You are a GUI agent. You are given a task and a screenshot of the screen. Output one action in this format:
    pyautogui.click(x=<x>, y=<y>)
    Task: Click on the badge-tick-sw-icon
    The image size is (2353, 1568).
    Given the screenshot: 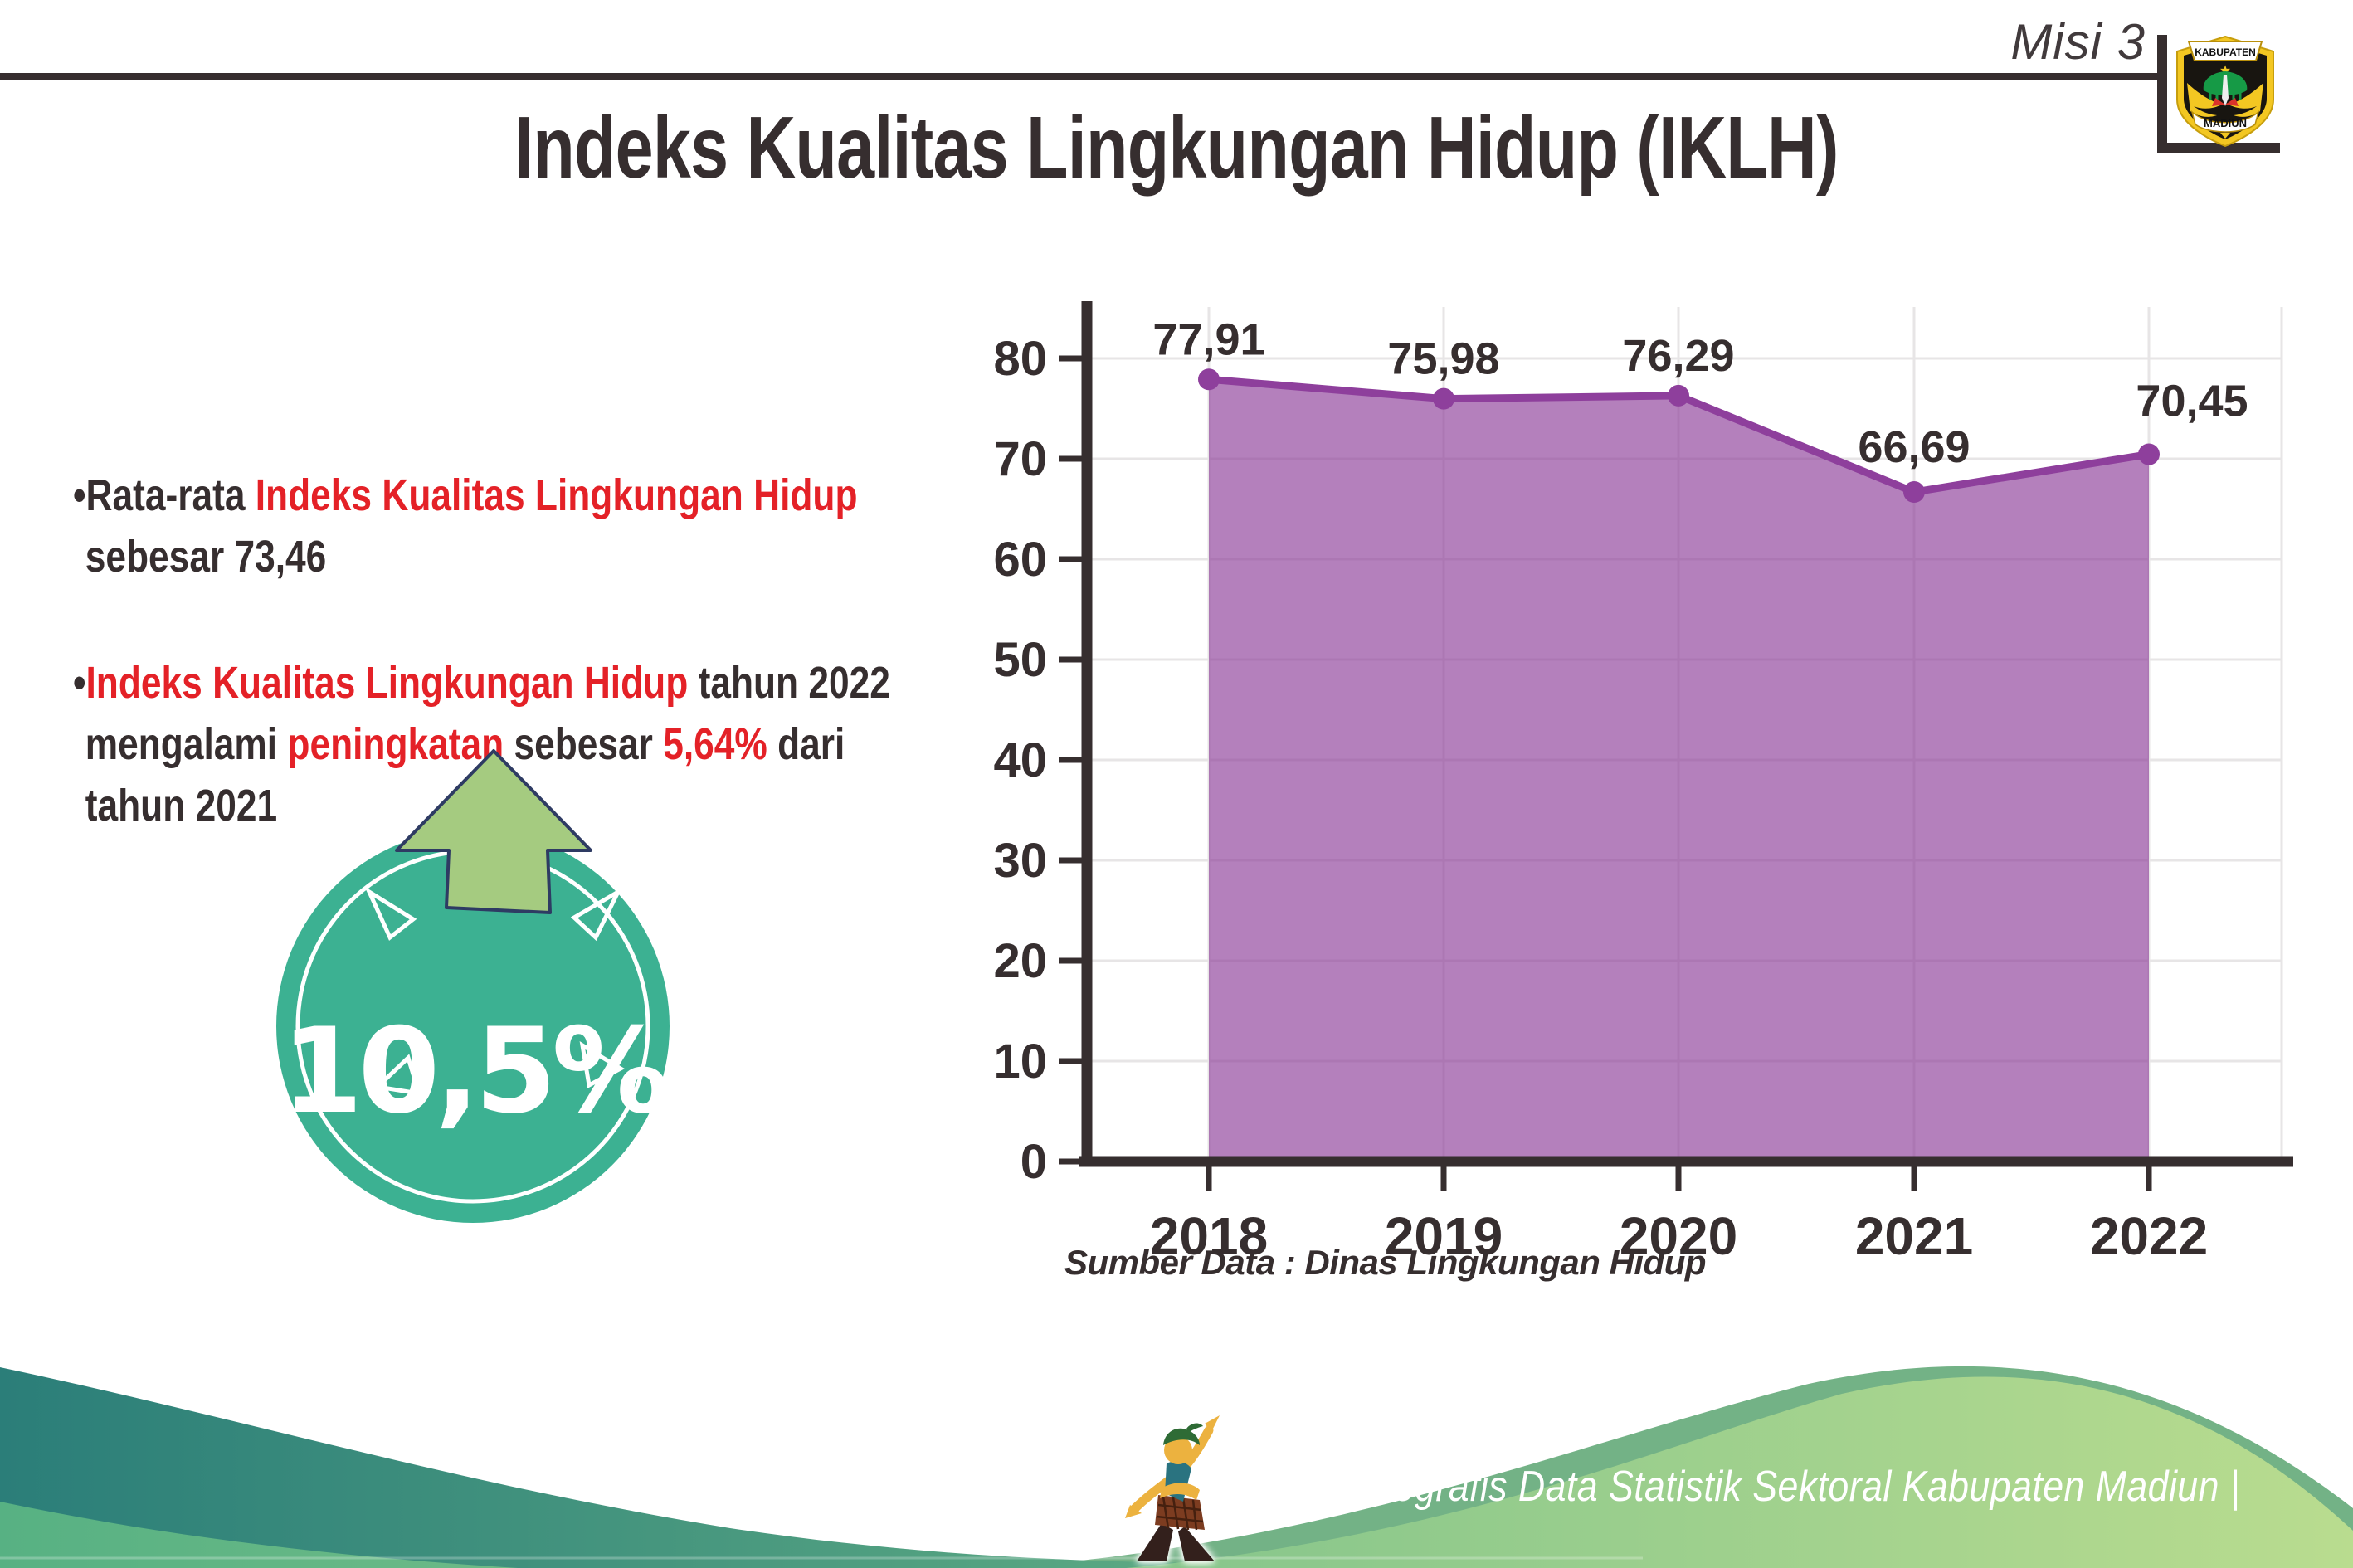 What is the action you would take?
    pyautogui.click(x=397, y=1075)
    